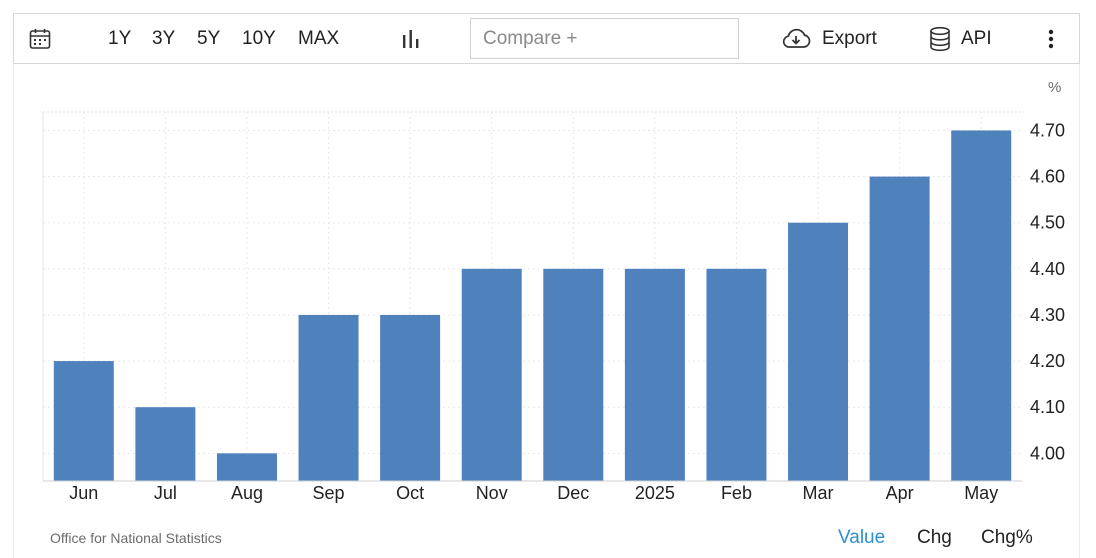  Describe the element at coordinates (1047, 130) in the screenshot. I see `y-tick-label: 4.70` at that location.